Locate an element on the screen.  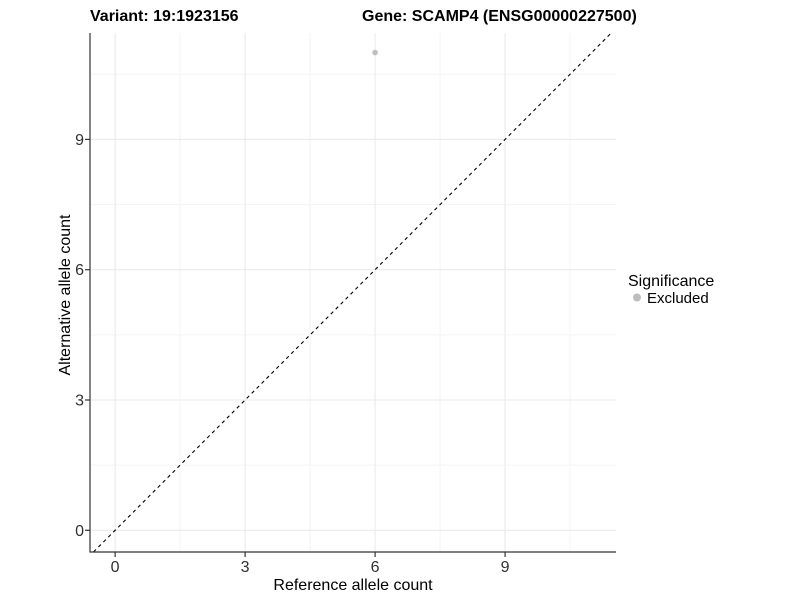
x-tick-label: 9 is located at coordinates (505, 567).